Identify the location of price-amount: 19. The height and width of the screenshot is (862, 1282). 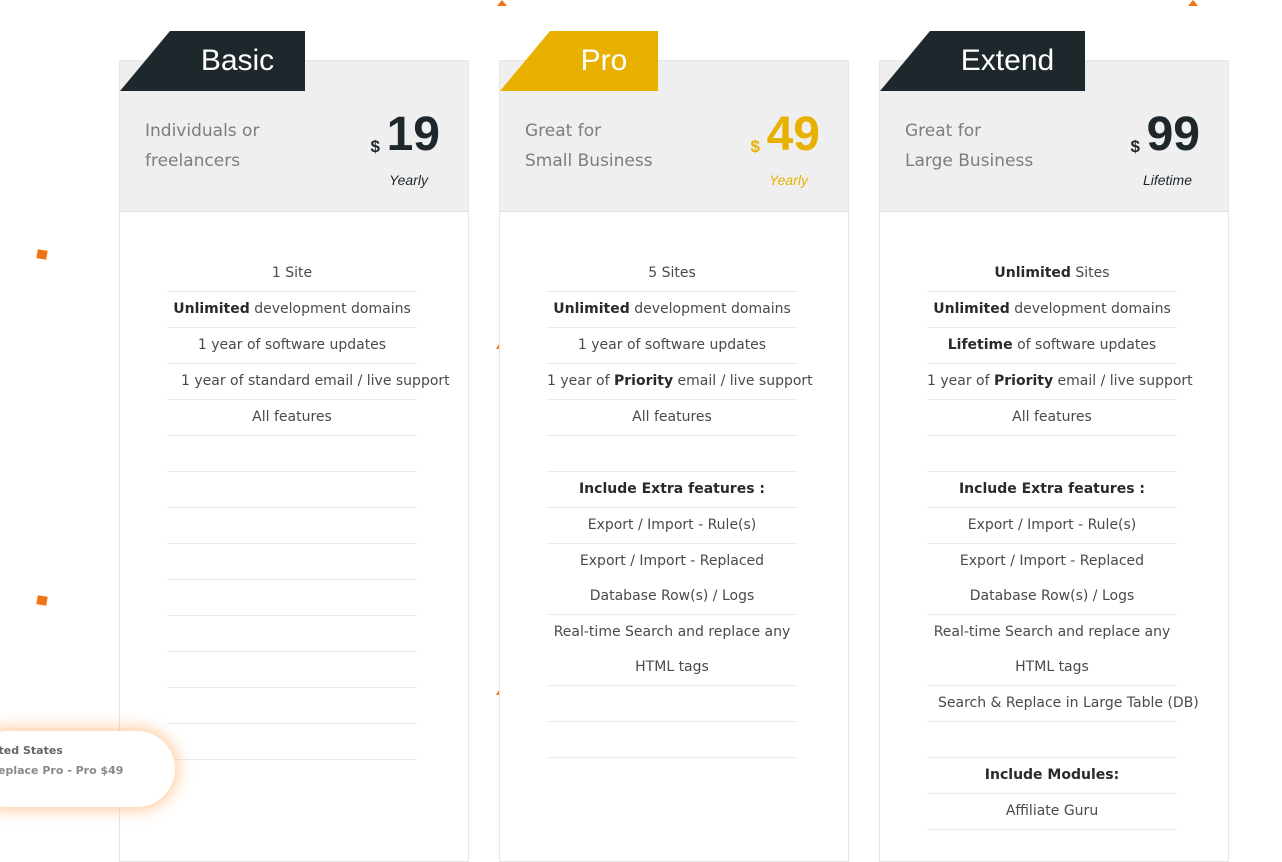
(413, 134).